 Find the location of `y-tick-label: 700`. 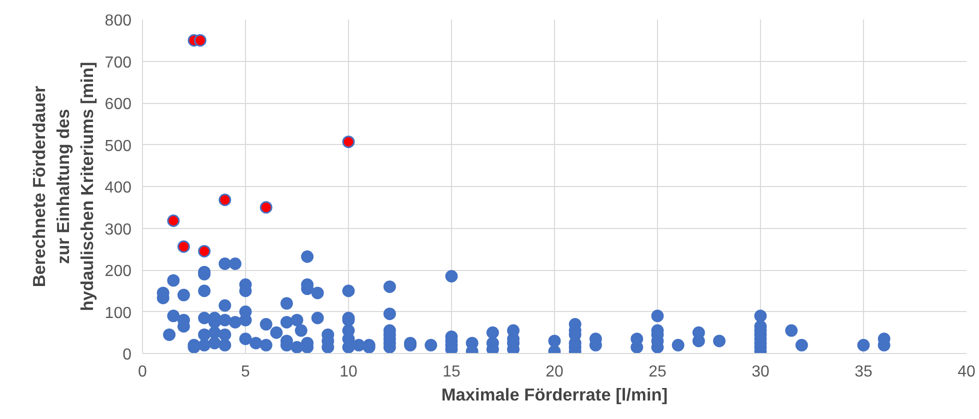

y-tick-label: 700 is located at coordinates (118, 63).